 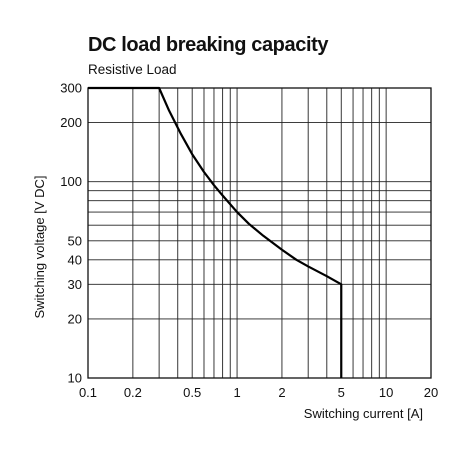 What do you see at coordinates (341, 392) in the screenshot?
I see `x-tick-label: 5` at bounding box center [341, 392].